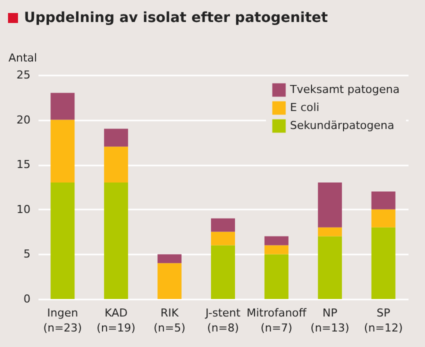  Describe the element at coordinates (23, 165) in the screenshot. I see `y-tick-label: 15` at that location.